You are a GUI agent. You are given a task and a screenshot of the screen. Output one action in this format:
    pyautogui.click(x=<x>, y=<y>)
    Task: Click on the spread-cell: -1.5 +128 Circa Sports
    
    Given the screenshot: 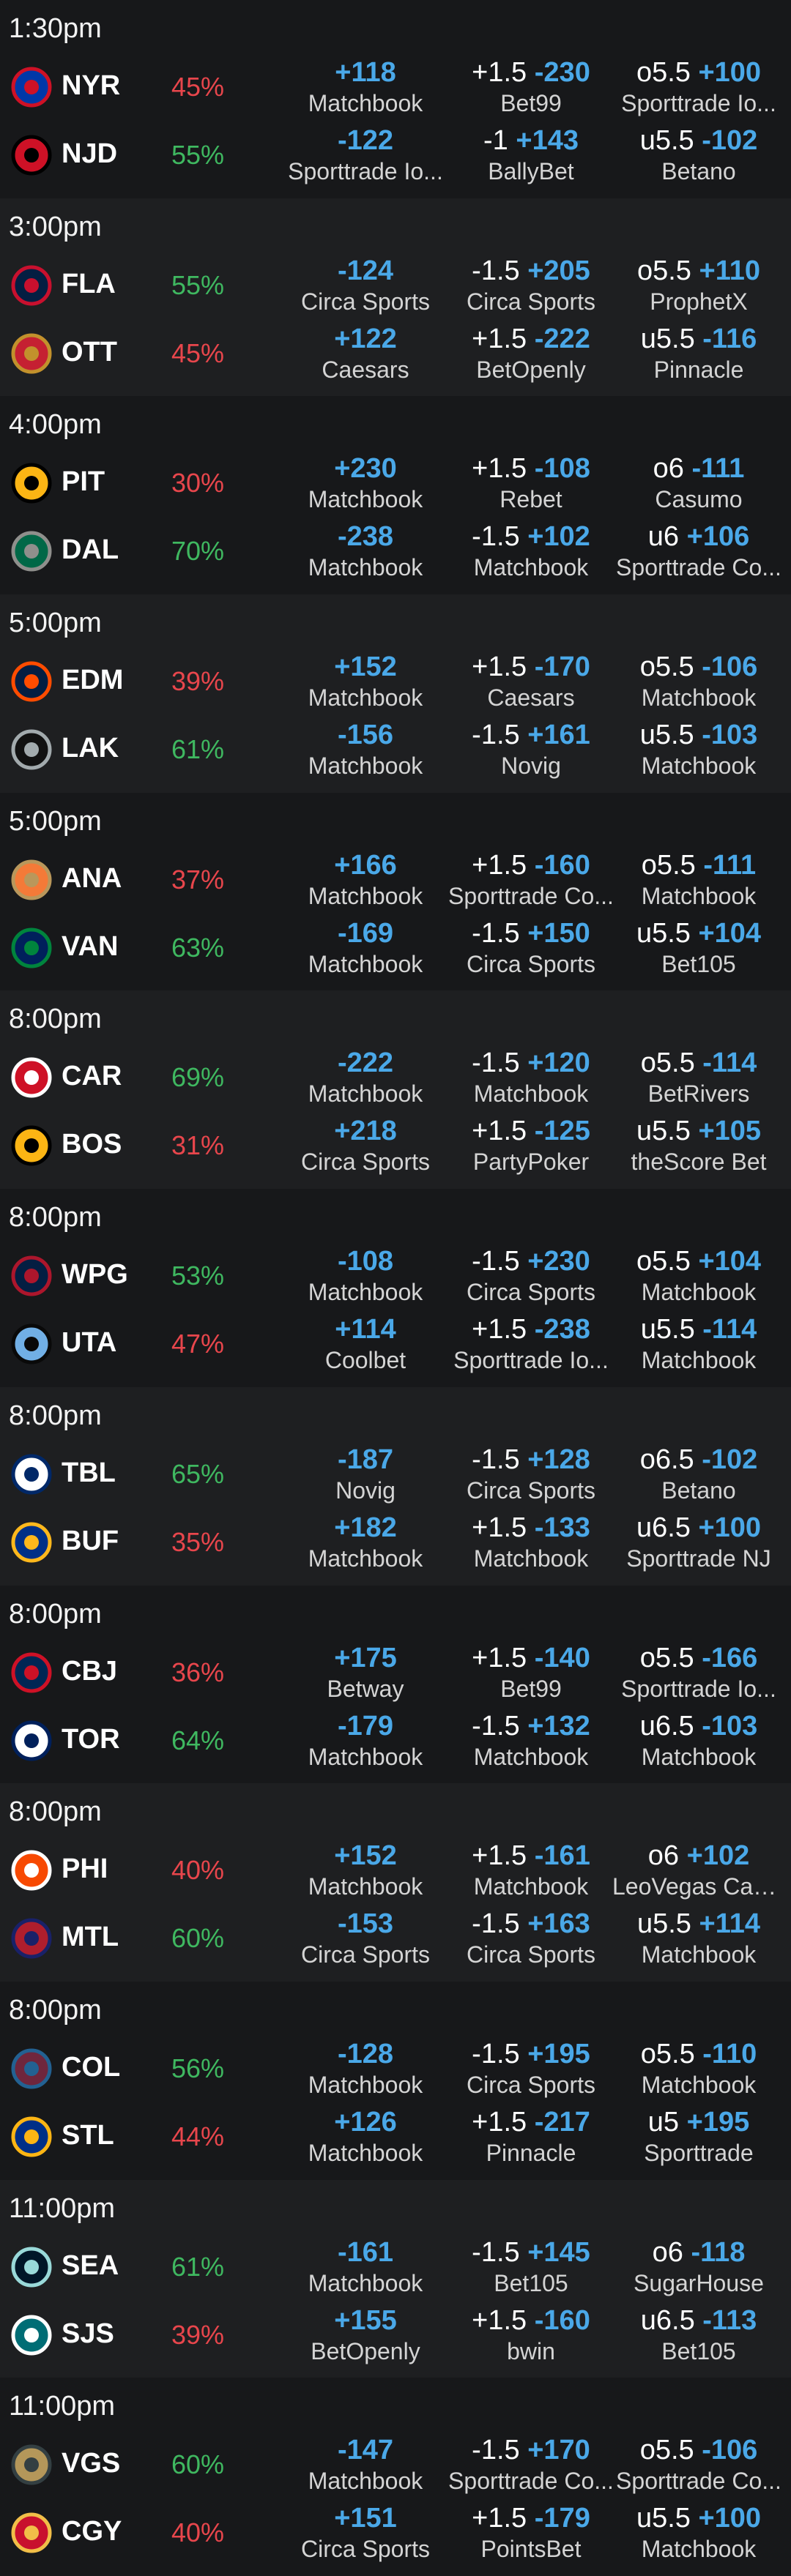 What is the action you would take?
    pyautogui.click(x=531, y=1473)
    